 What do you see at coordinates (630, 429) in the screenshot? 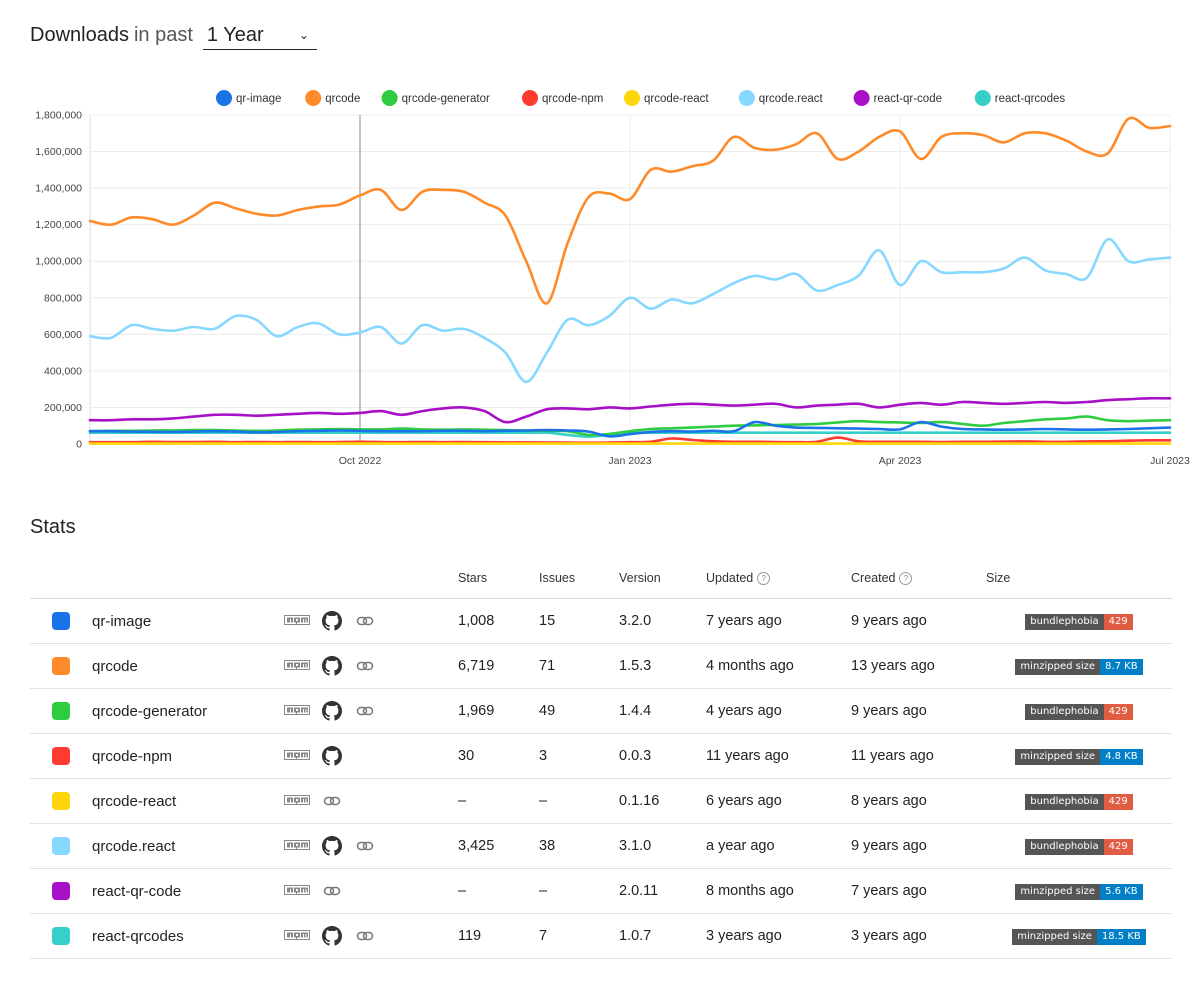
I see `series-line-qr-image` at bounding box center [630, 429].